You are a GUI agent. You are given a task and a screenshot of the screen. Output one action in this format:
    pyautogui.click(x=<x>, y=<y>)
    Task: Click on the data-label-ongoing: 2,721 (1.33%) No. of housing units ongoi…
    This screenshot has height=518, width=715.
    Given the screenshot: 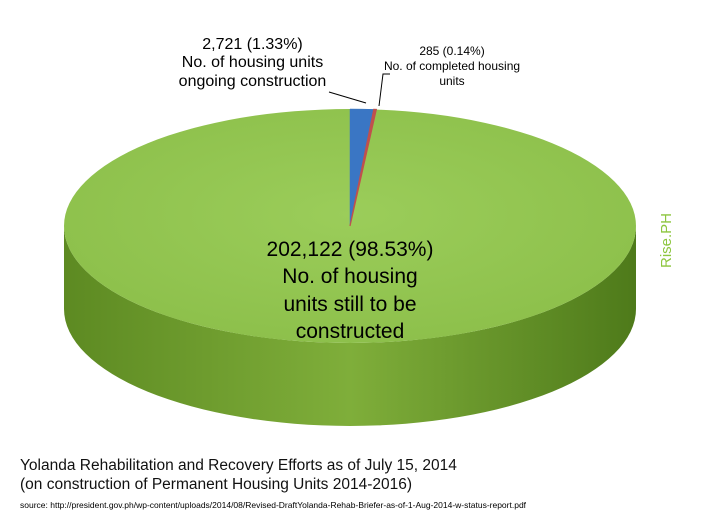 What is the action you would take?
    pyautogui.click(x=252, y=63)
    